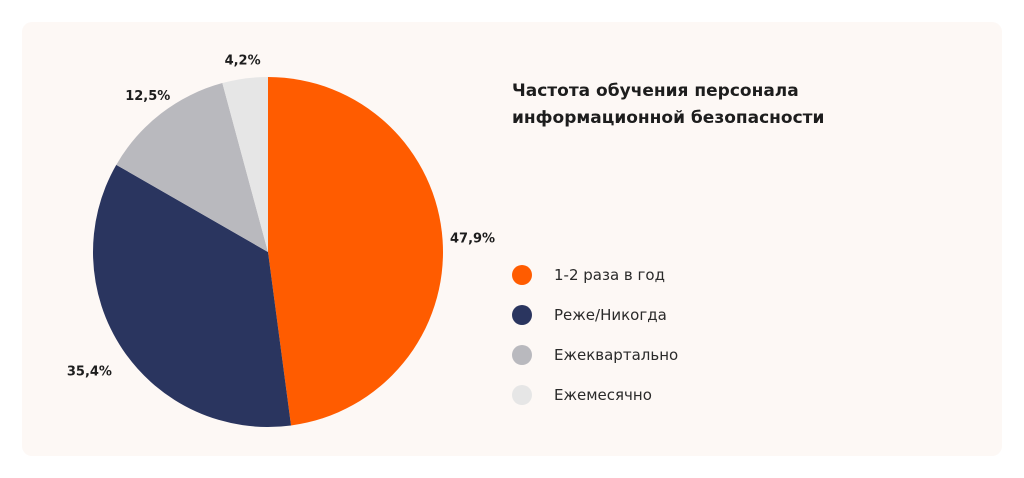 This screenshot has width=1024, height=478. What do you see at coordinates (147, 96) in the screenshot?
I see `data-label: 12,5%` at bounding box center [147, 96].